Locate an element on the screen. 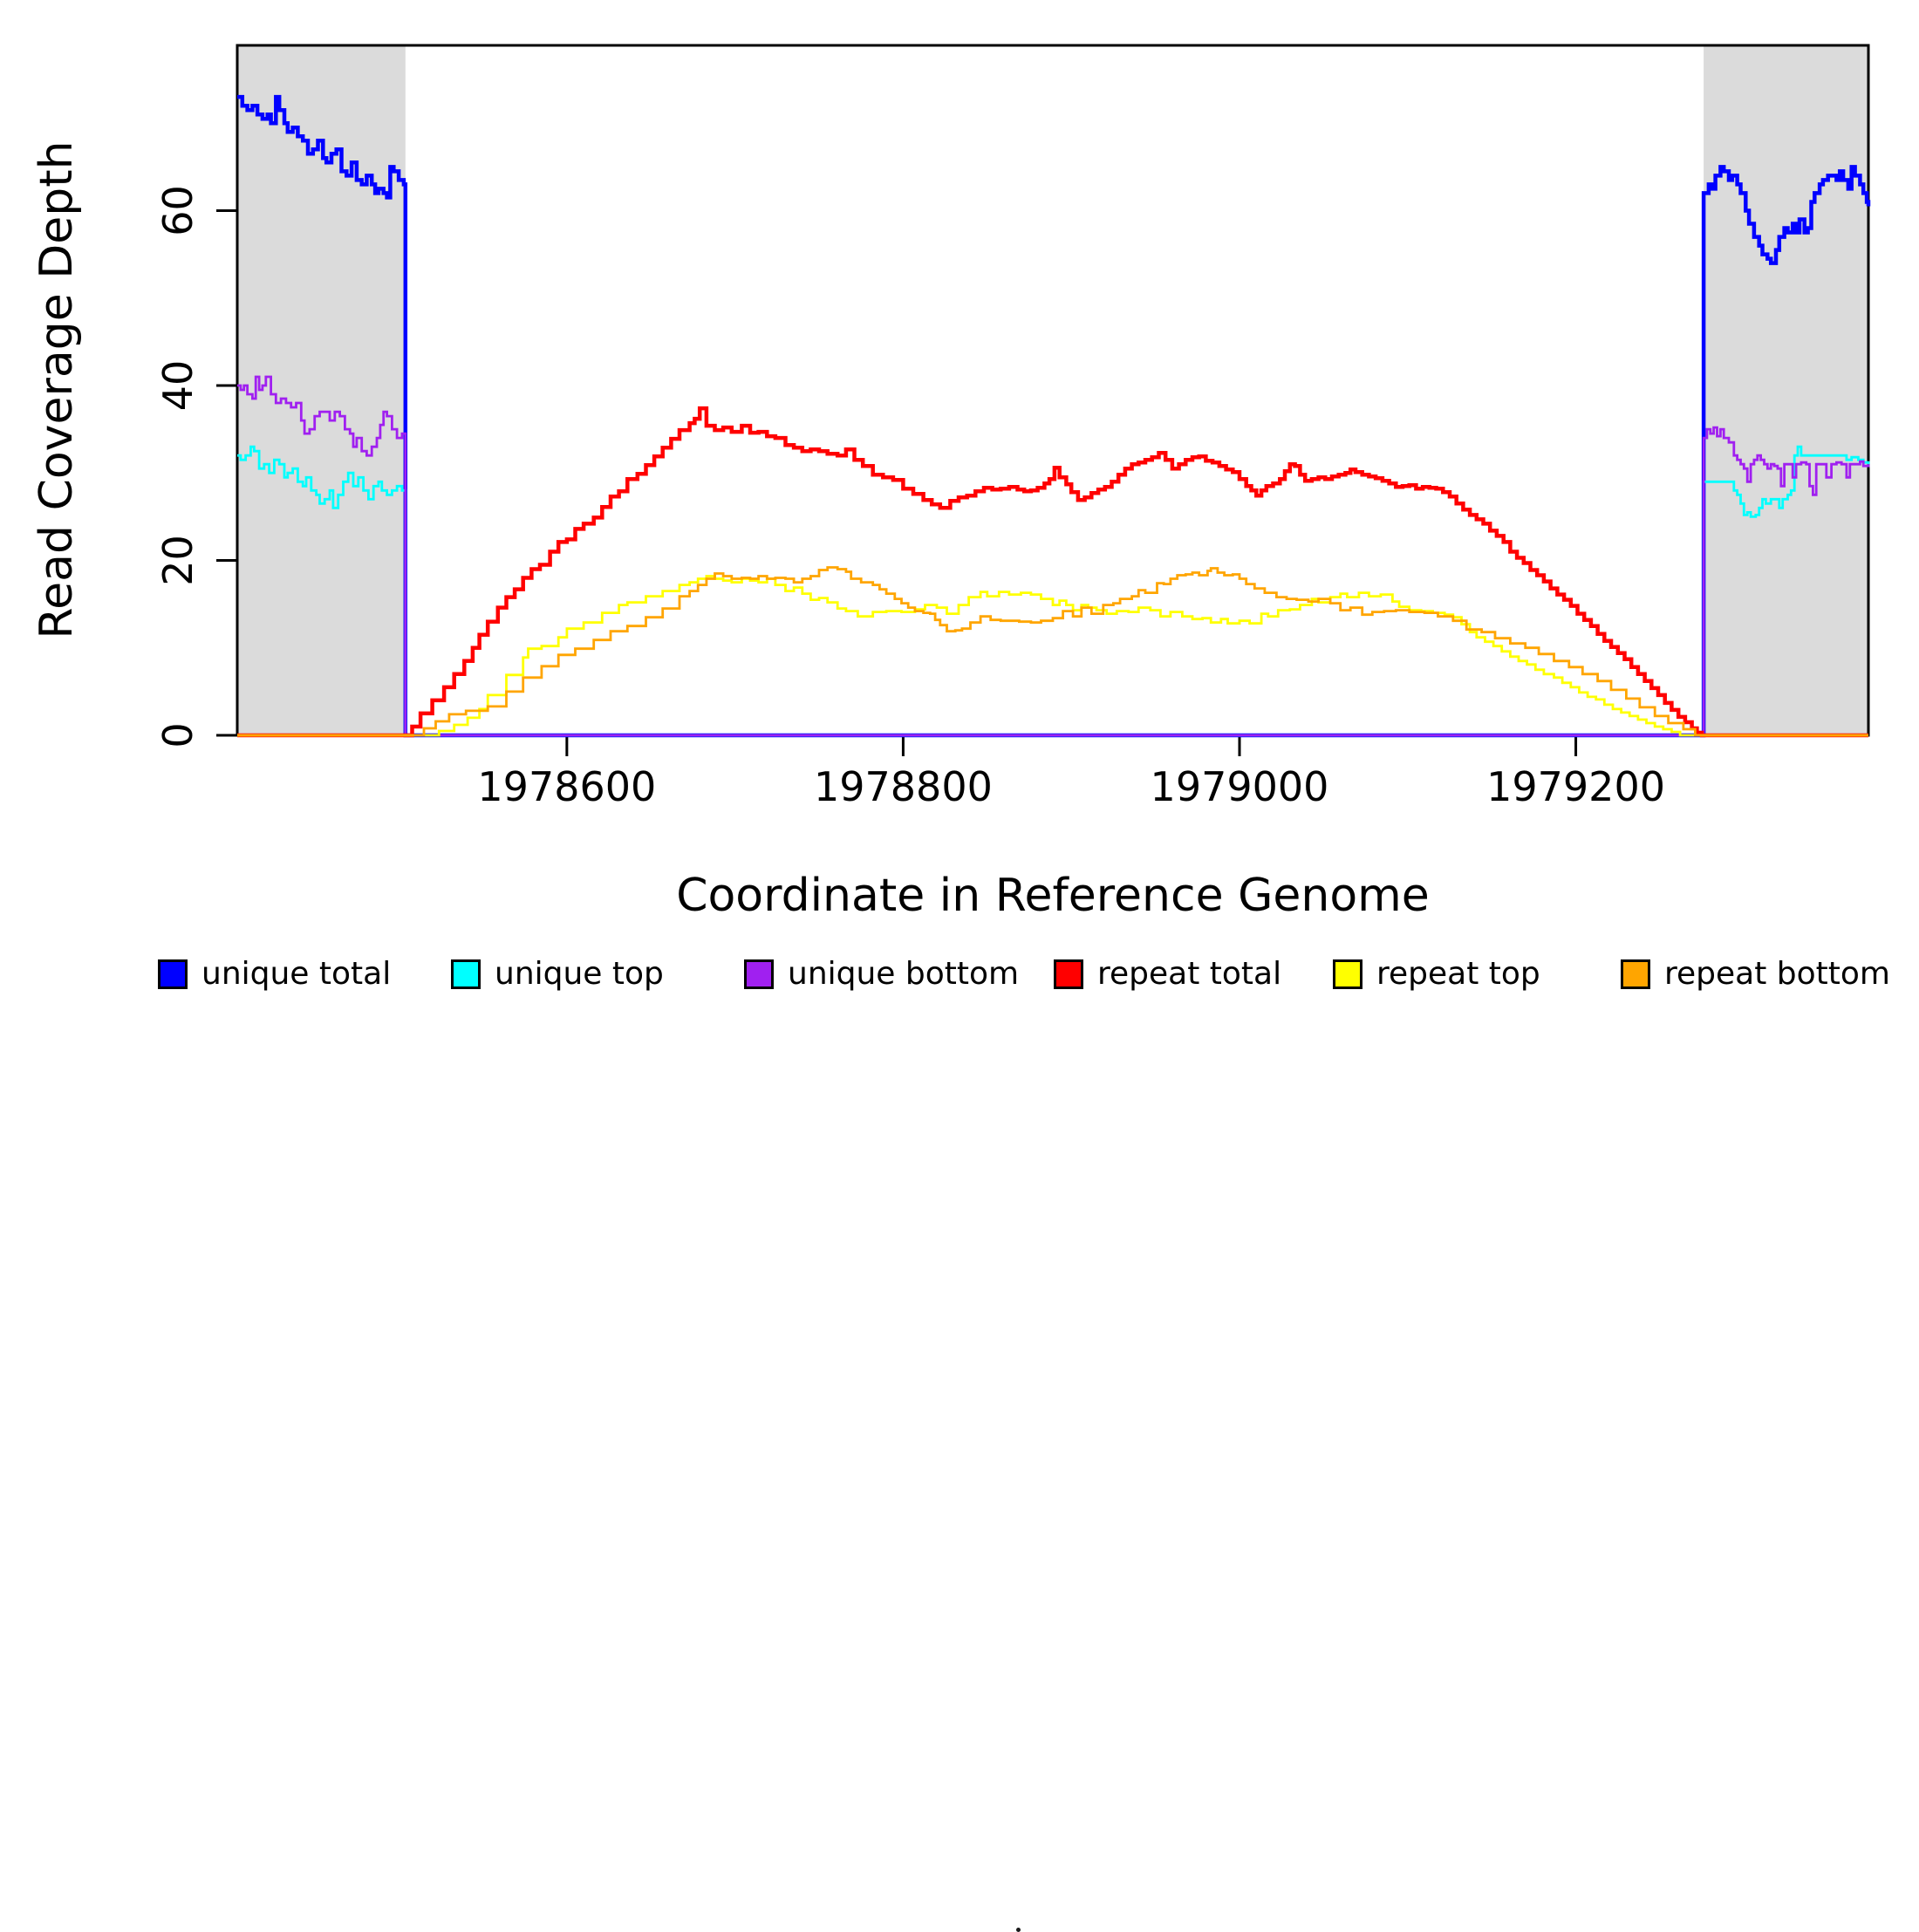  legend-label: repeat total is located at coordinates (1189, 974).